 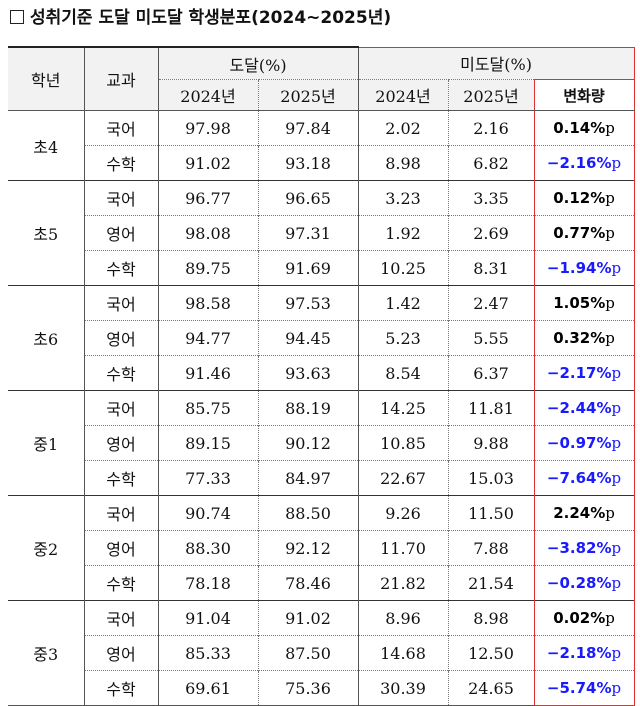 I want to click on reach-2024-cell: 98.08, so click(x=207, y=233).